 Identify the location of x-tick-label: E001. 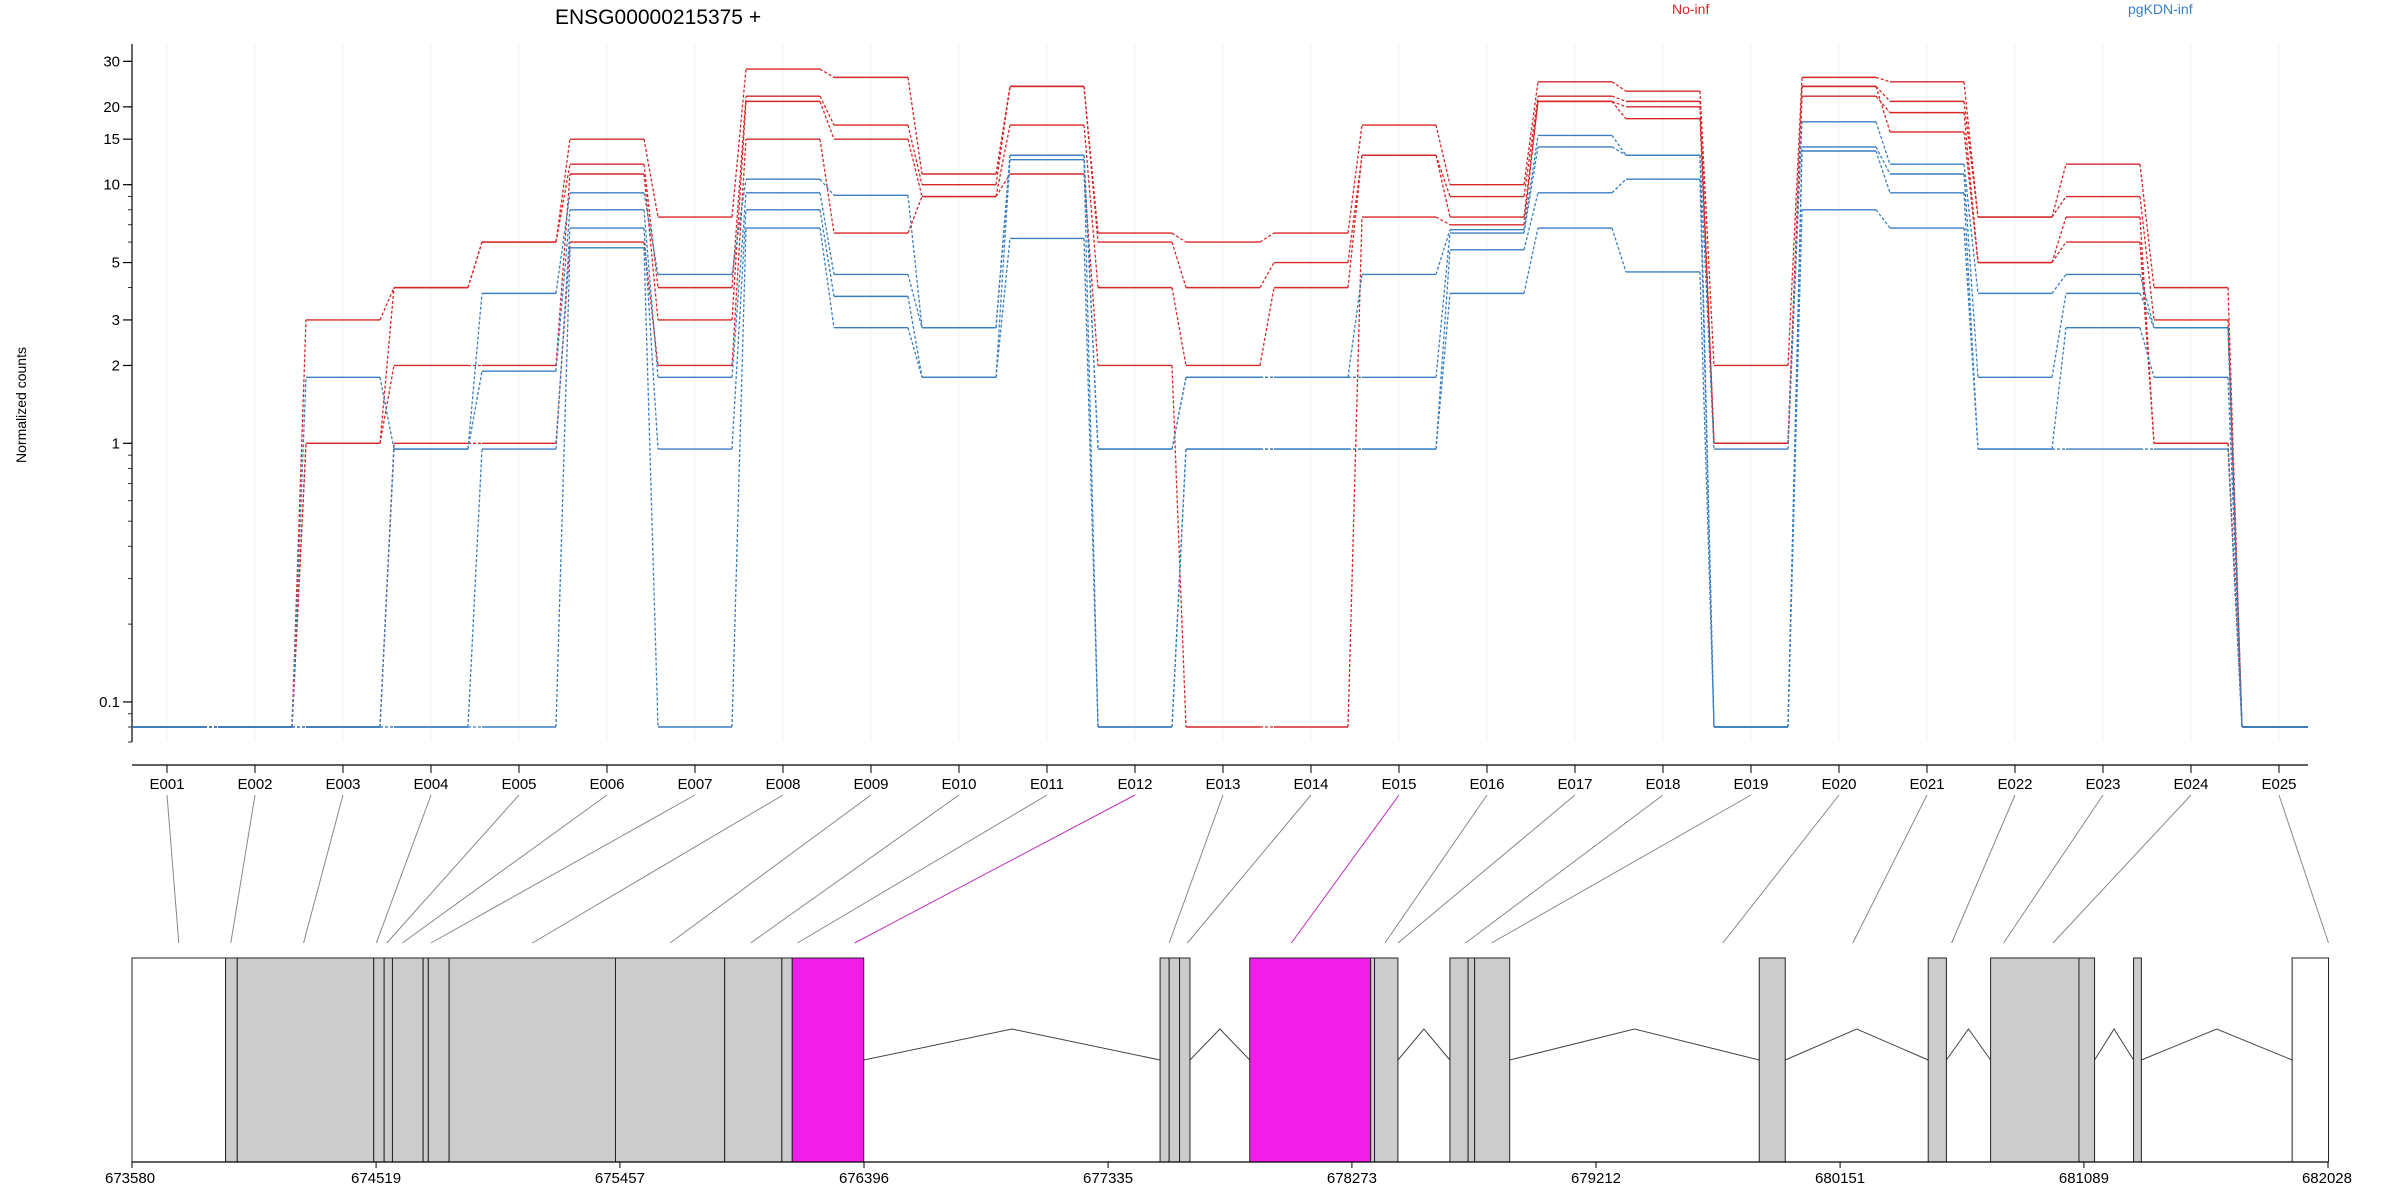
(166, 784).